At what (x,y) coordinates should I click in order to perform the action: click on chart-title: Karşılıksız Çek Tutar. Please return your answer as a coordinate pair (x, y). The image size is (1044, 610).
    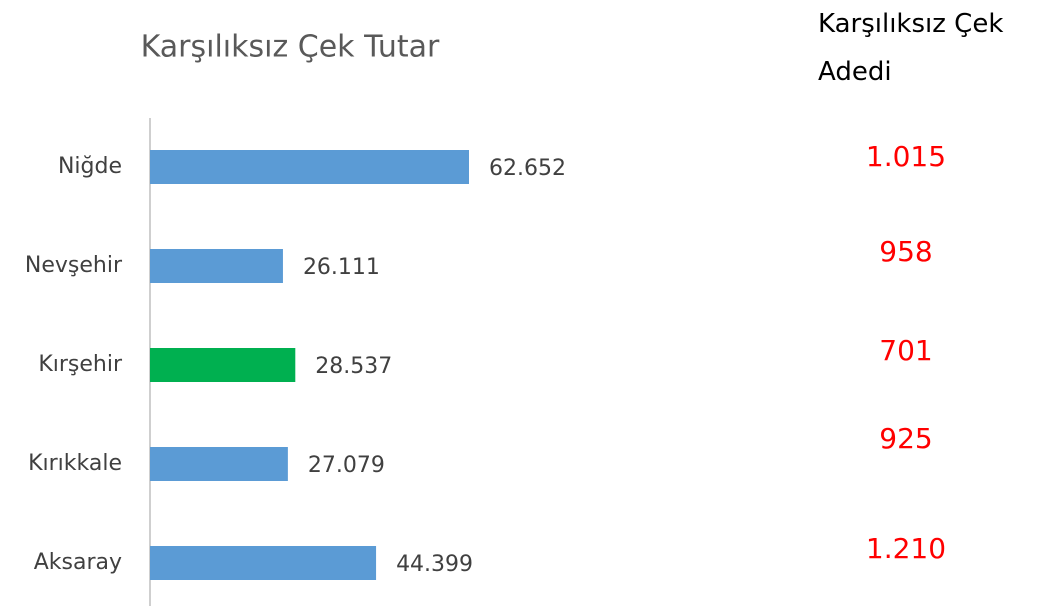
    Looking at the image, I should click on (290, 47).